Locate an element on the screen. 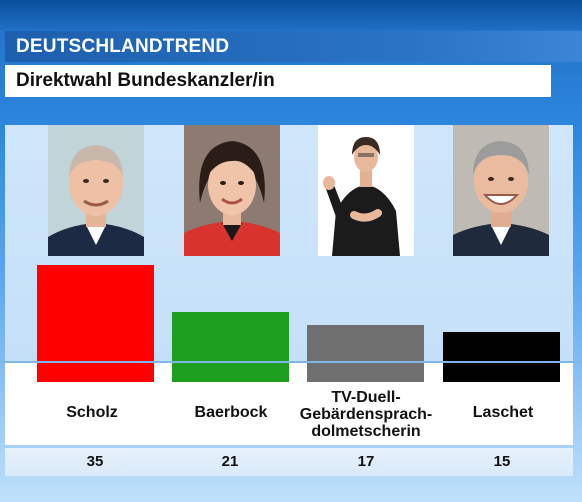  category-label-laschet: Laschet is located at coordinates (503, 412).